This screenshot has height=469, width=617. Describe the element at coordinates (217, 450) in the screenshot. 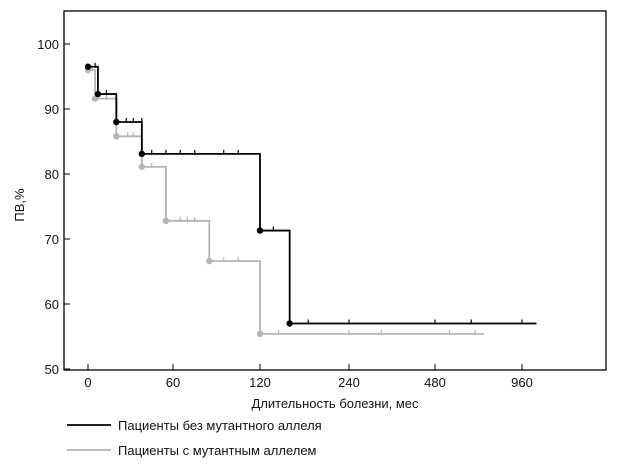

I see `legend-label-series-2: Пациенты с мутантным аллелем` at that location.